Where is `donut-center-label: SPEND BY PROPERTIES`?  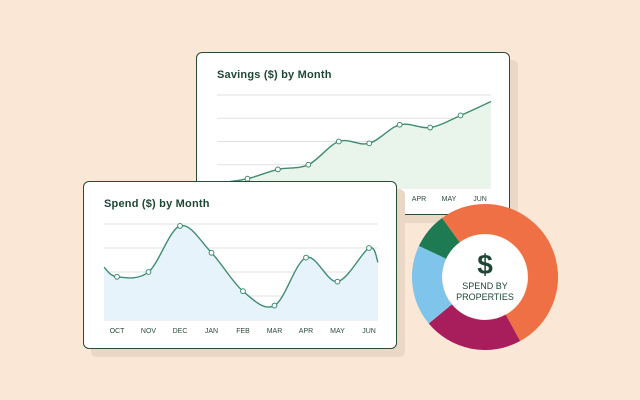
donut-center-label: SPEND BY PROPERTIES is located at coordinates (485, 291).